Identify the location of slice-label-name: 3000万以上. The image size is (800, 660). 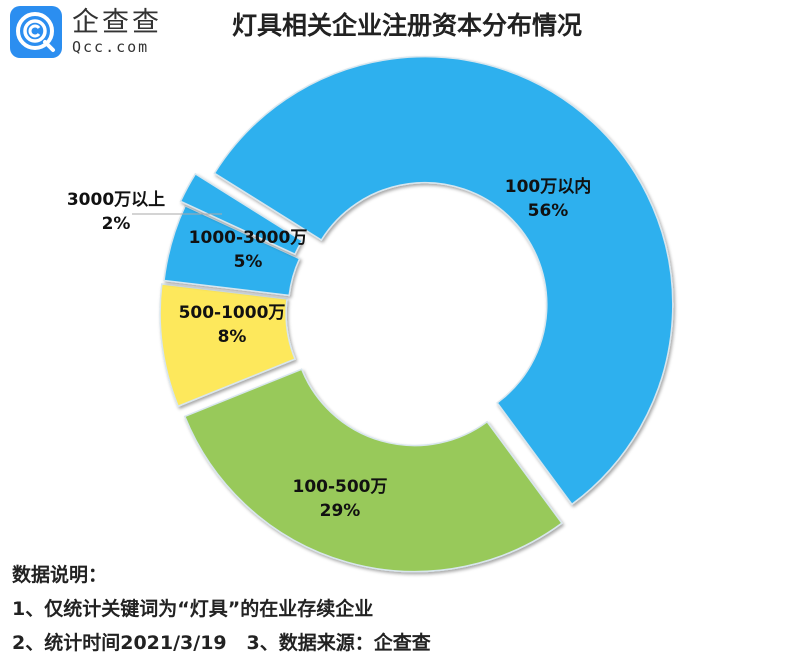
(116, 200).